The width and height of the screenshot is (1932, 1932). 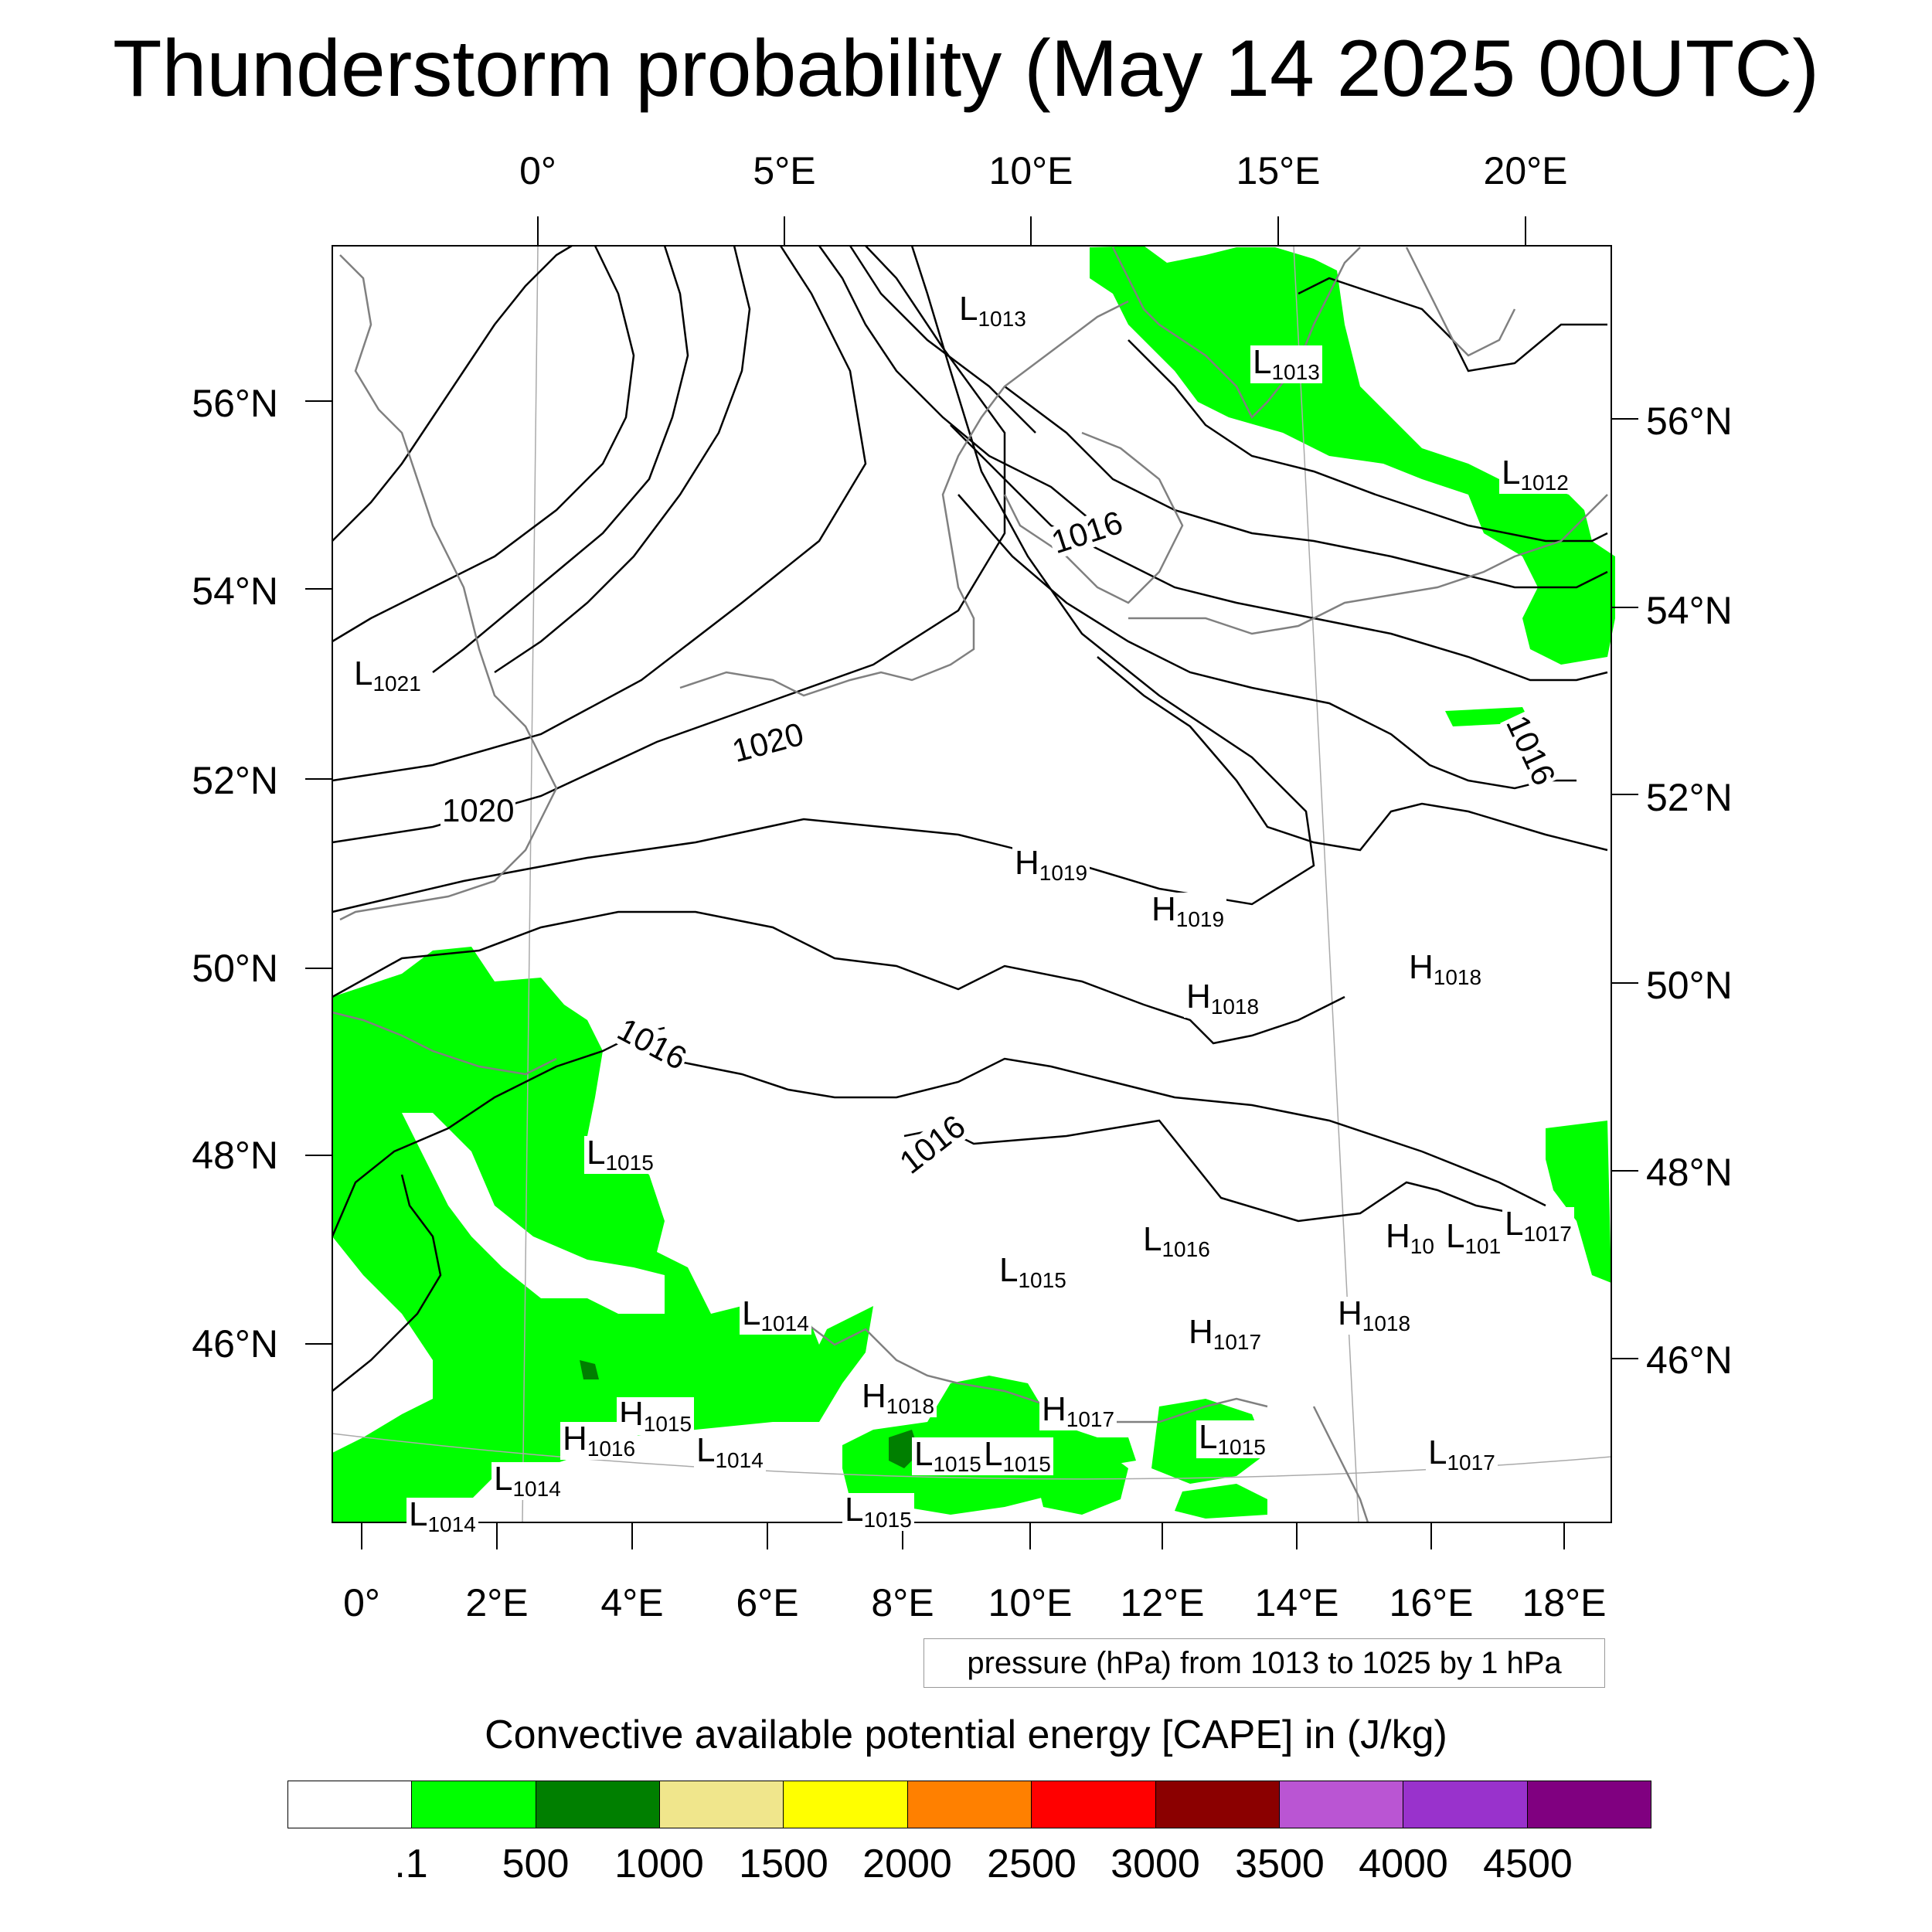 I want to click on pressure-center-label: L1012, so click(x=1535, y=475).